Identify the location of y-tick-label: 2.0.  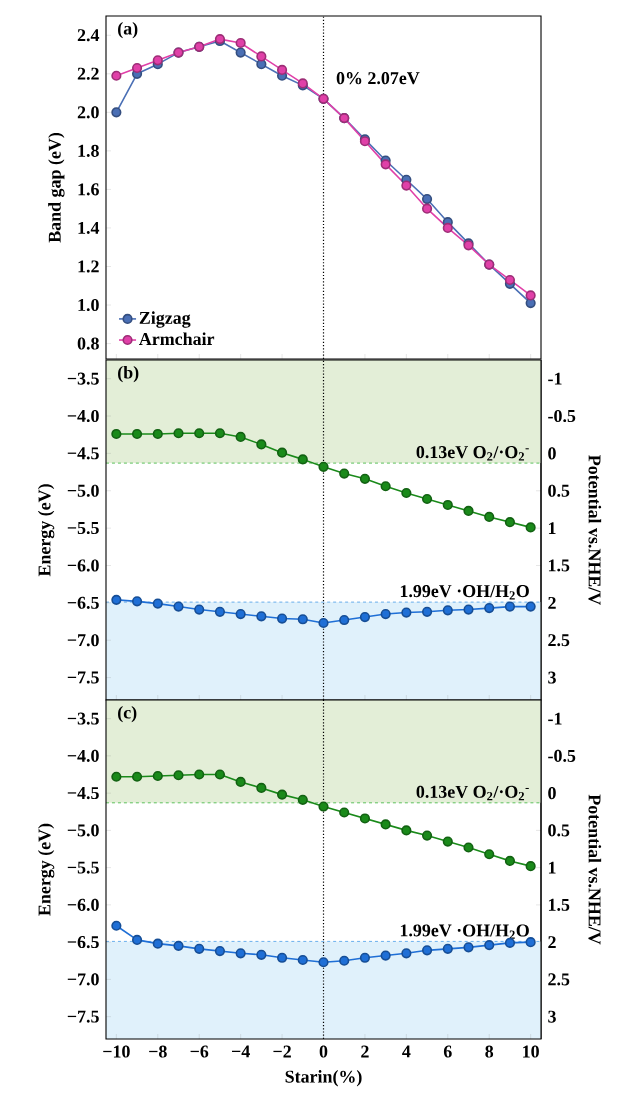
(88, 112).